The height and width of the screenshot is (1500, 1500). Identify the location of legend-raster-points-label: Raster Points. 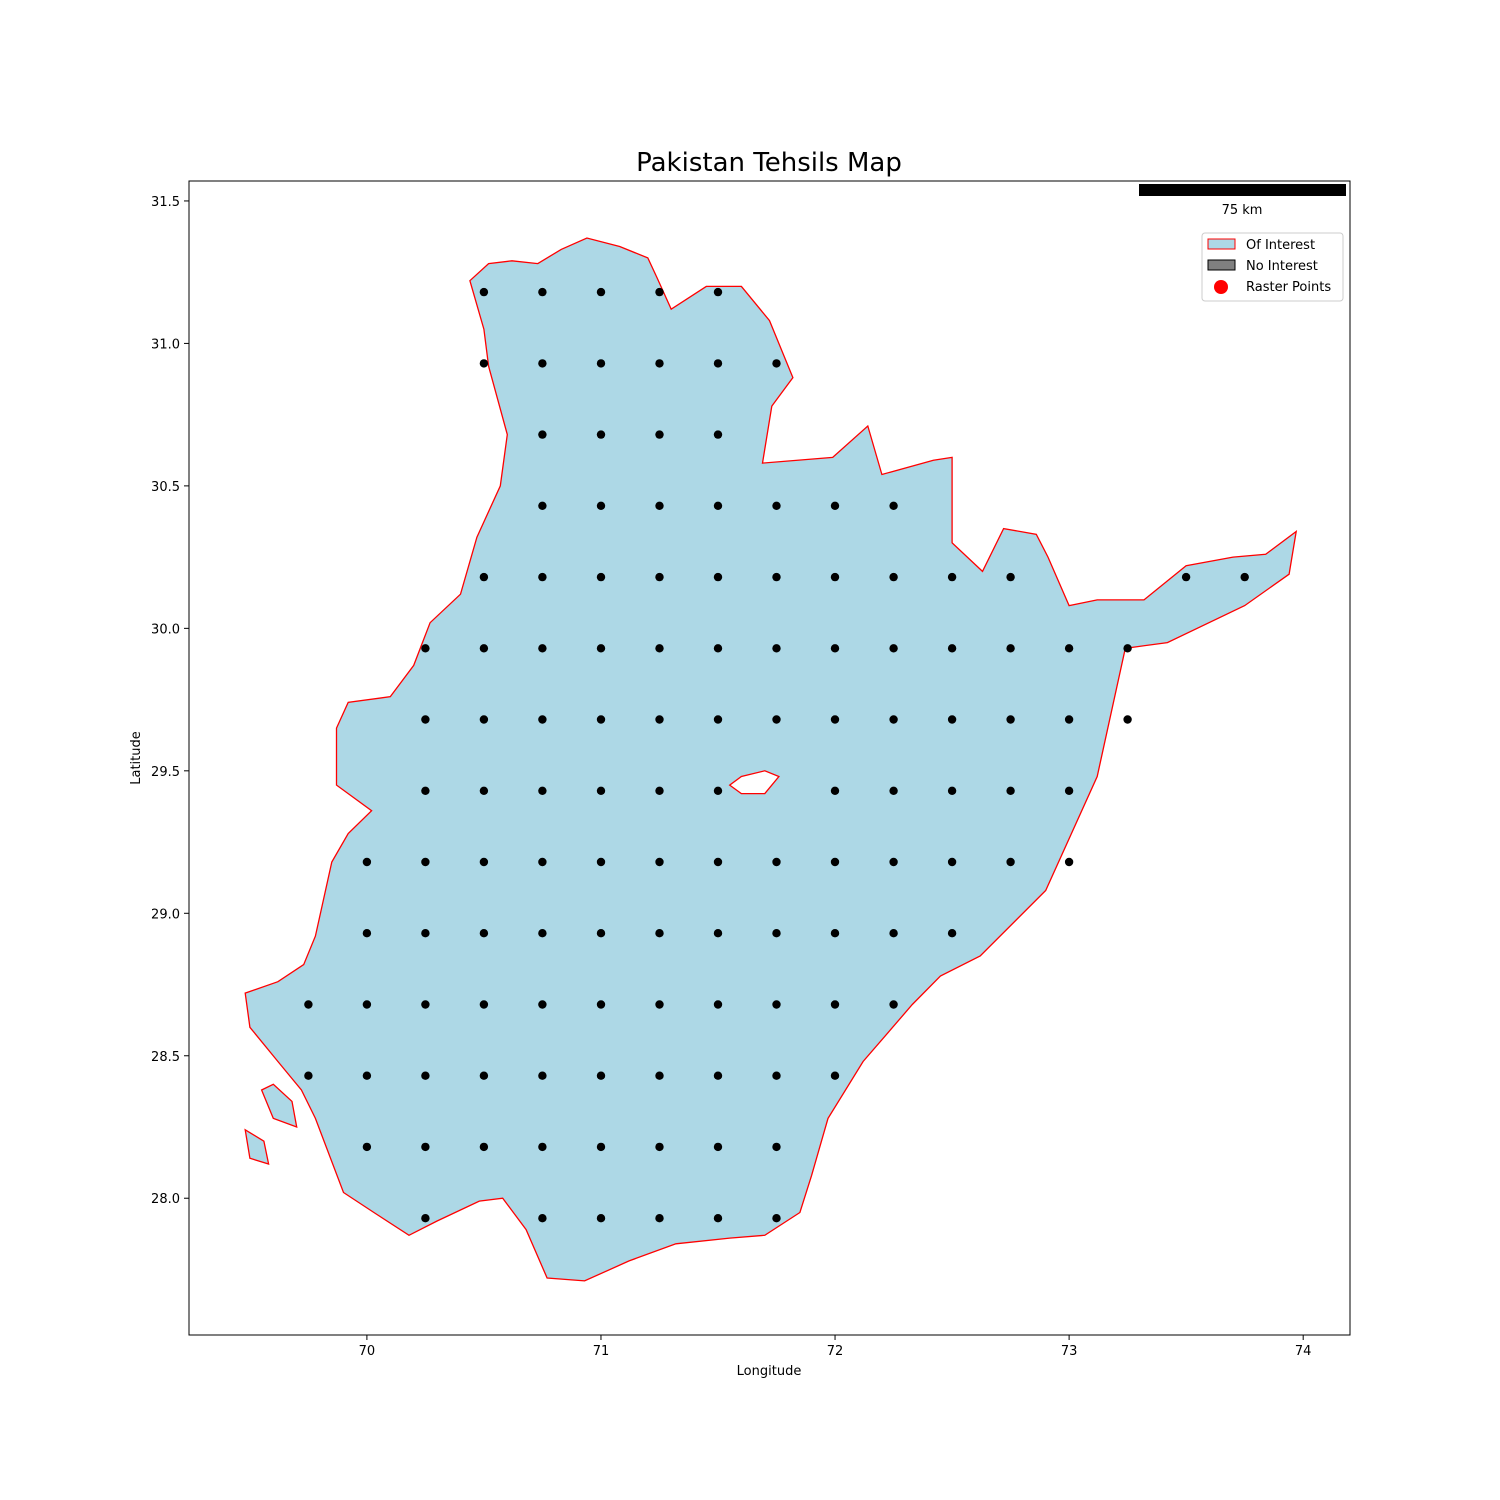
(1288, 287).